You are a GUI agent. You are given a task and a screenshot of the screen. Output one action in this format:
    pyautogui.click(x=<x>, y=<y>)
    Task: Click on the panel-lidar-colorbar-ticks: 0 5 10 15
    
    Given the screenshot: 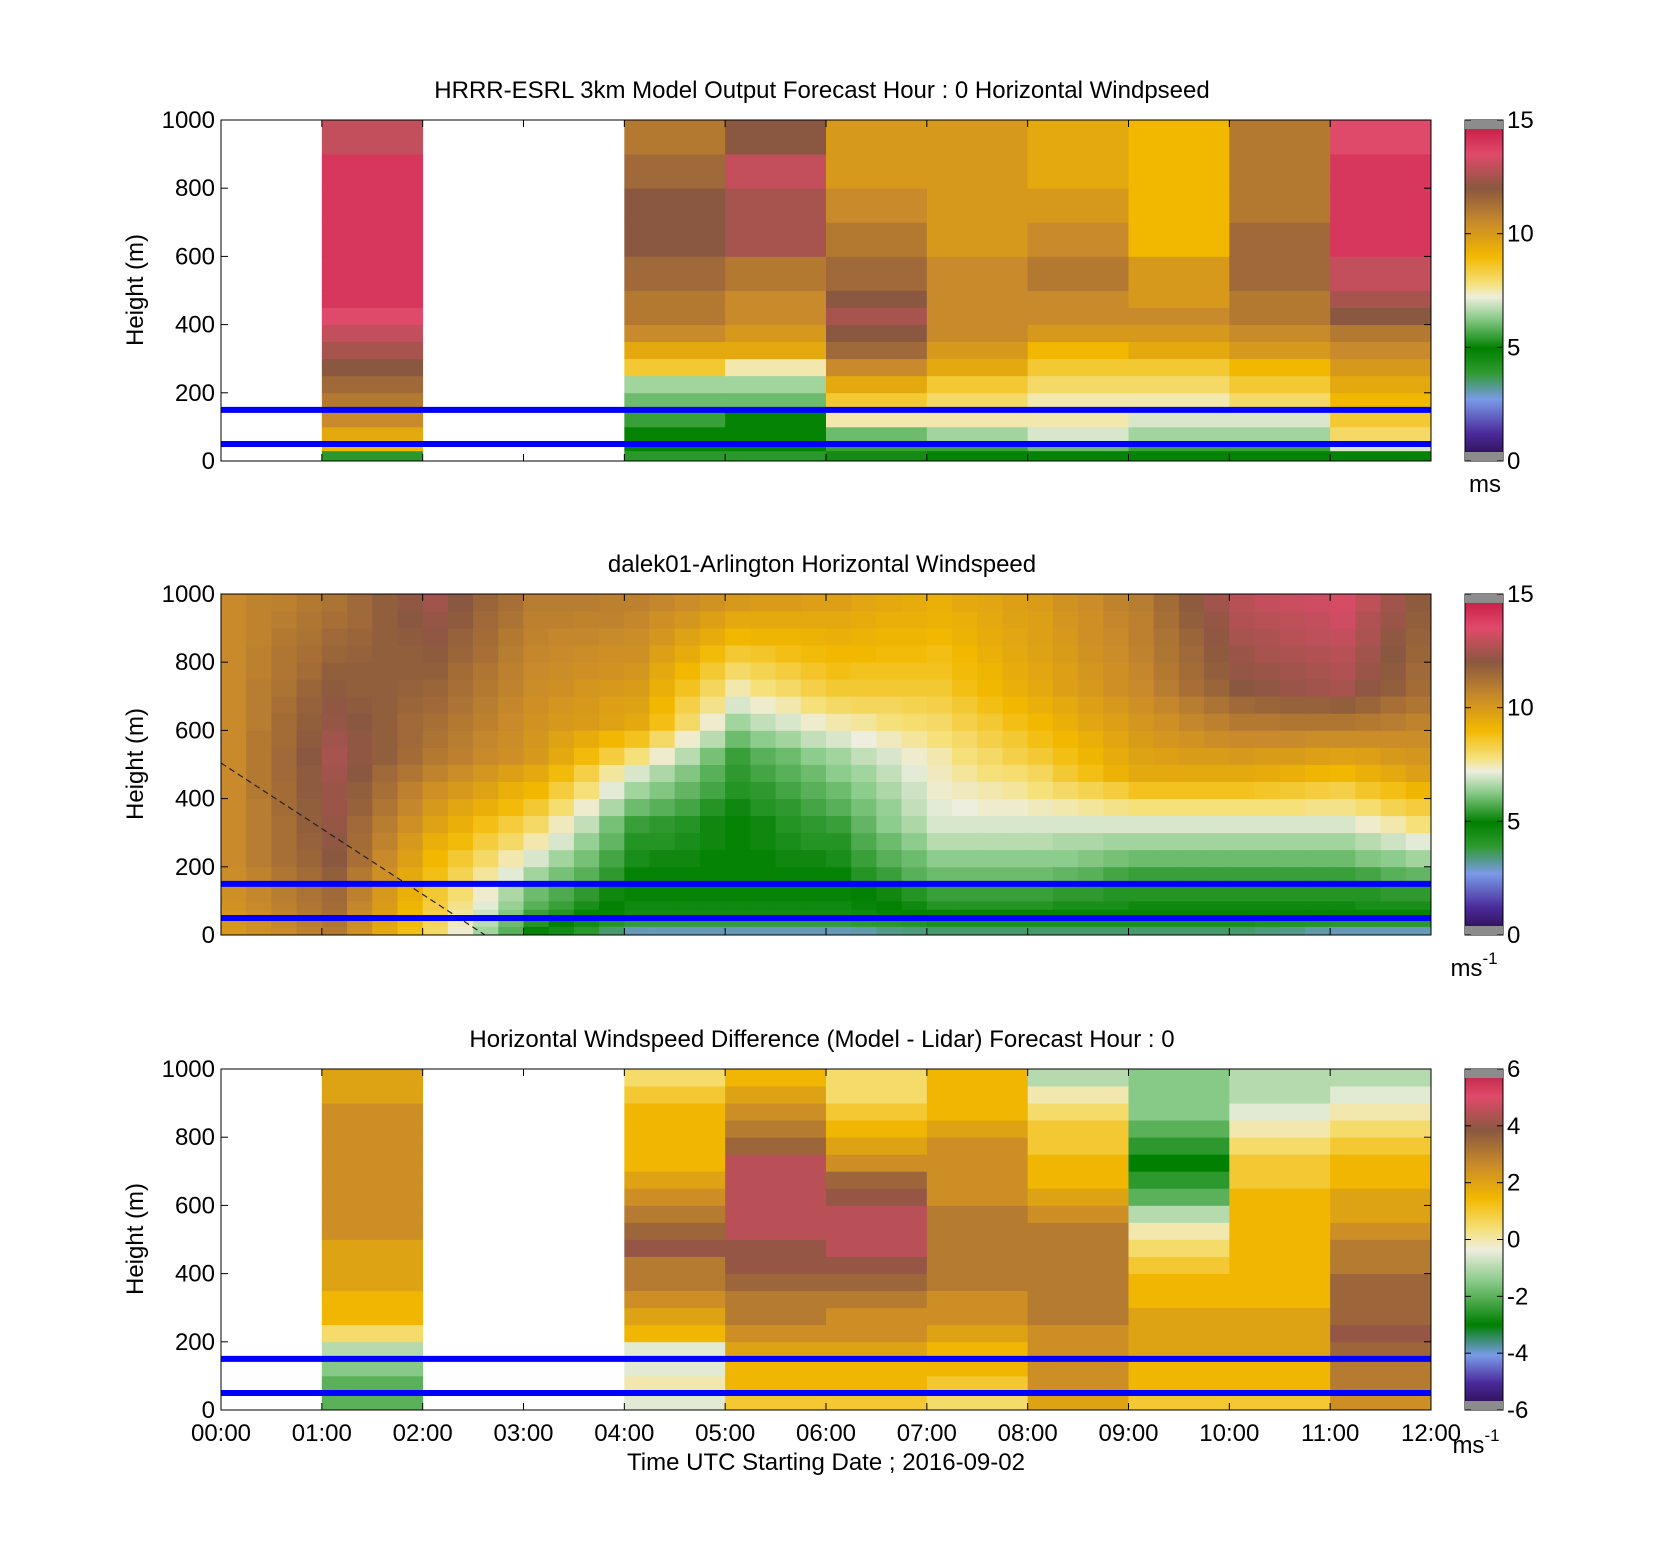 What is the action you would take?
    pyautogui.click(x=1499, y=765)
    